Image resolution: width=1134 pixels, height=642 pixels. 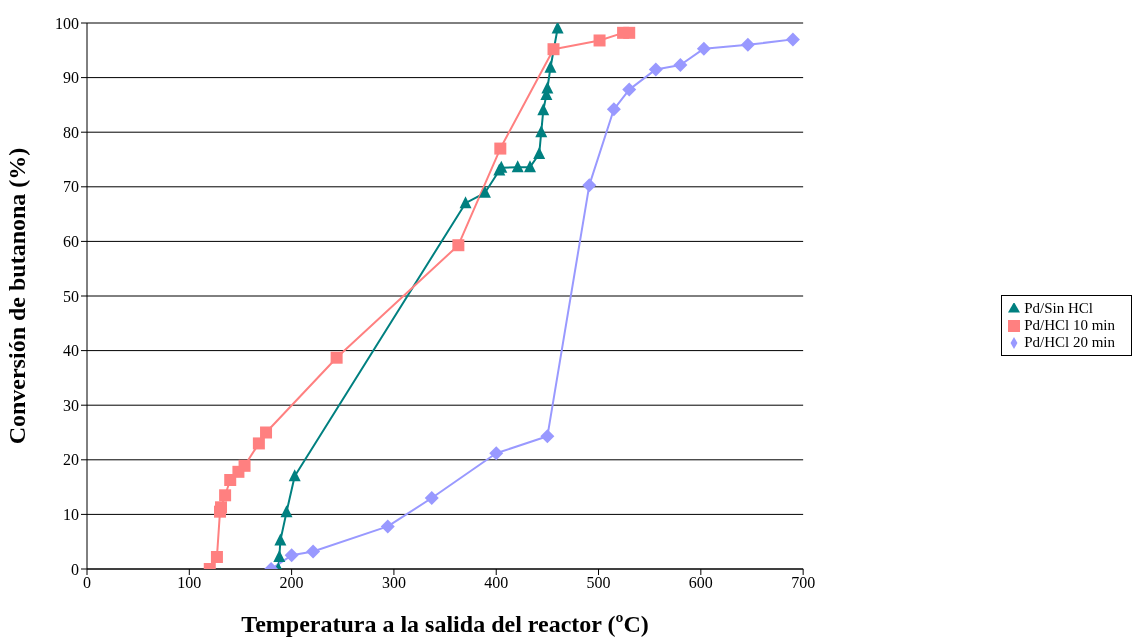 I want to click on x-tick-label: 100, so click(x=189, y=583).